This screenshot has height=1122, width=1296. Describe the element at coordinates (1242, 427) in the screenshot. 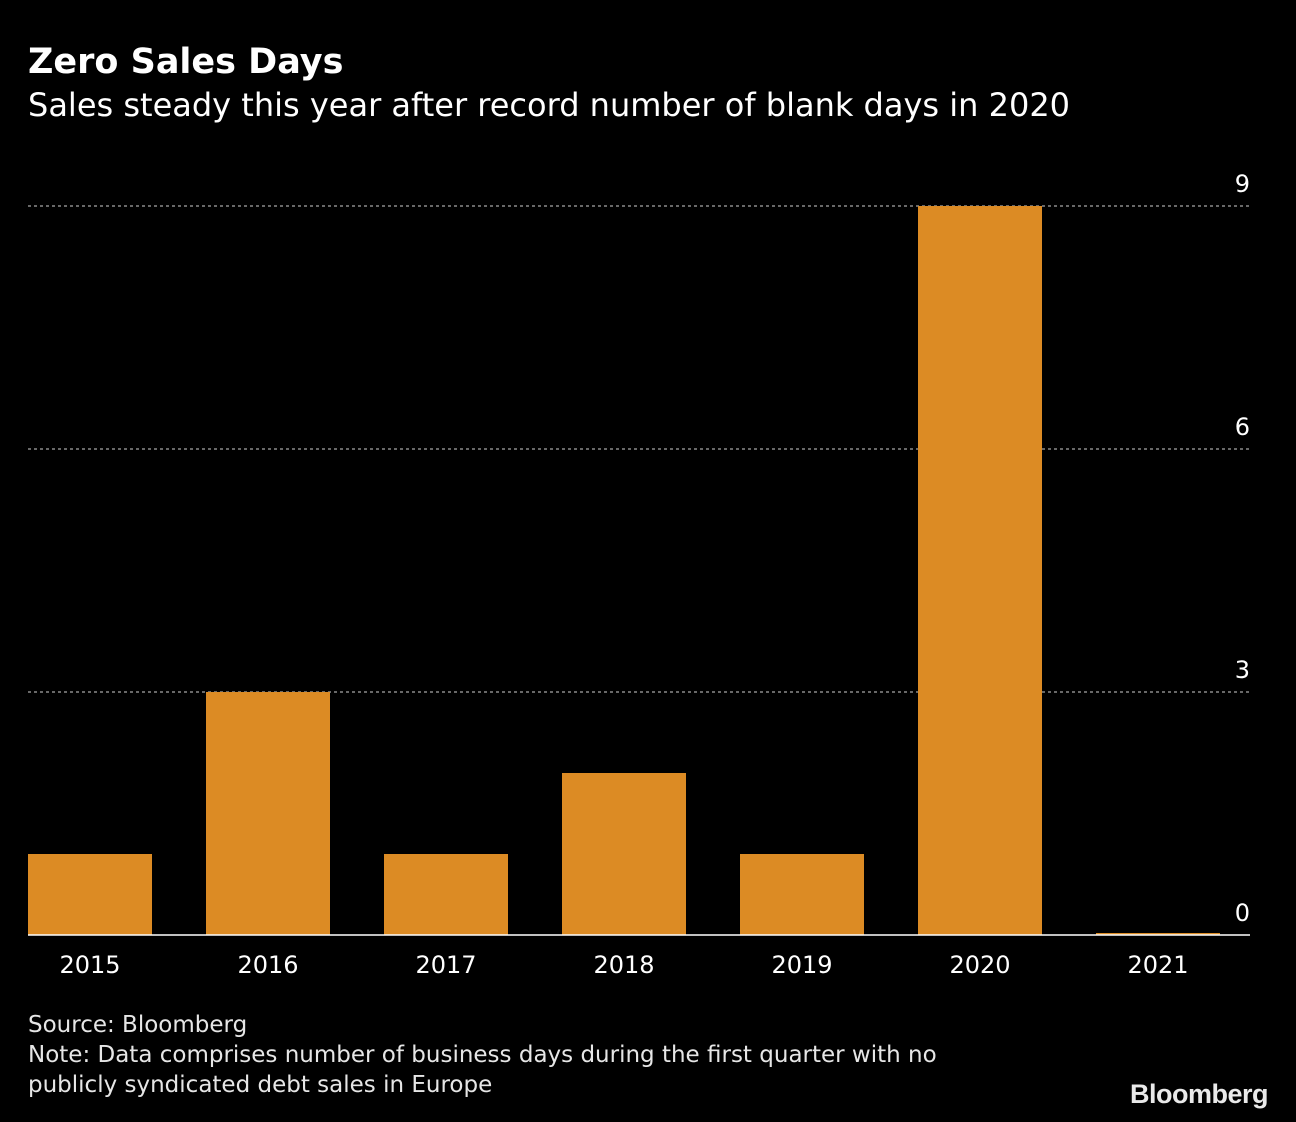

I see `y-tick-label-6: 6` at that location.